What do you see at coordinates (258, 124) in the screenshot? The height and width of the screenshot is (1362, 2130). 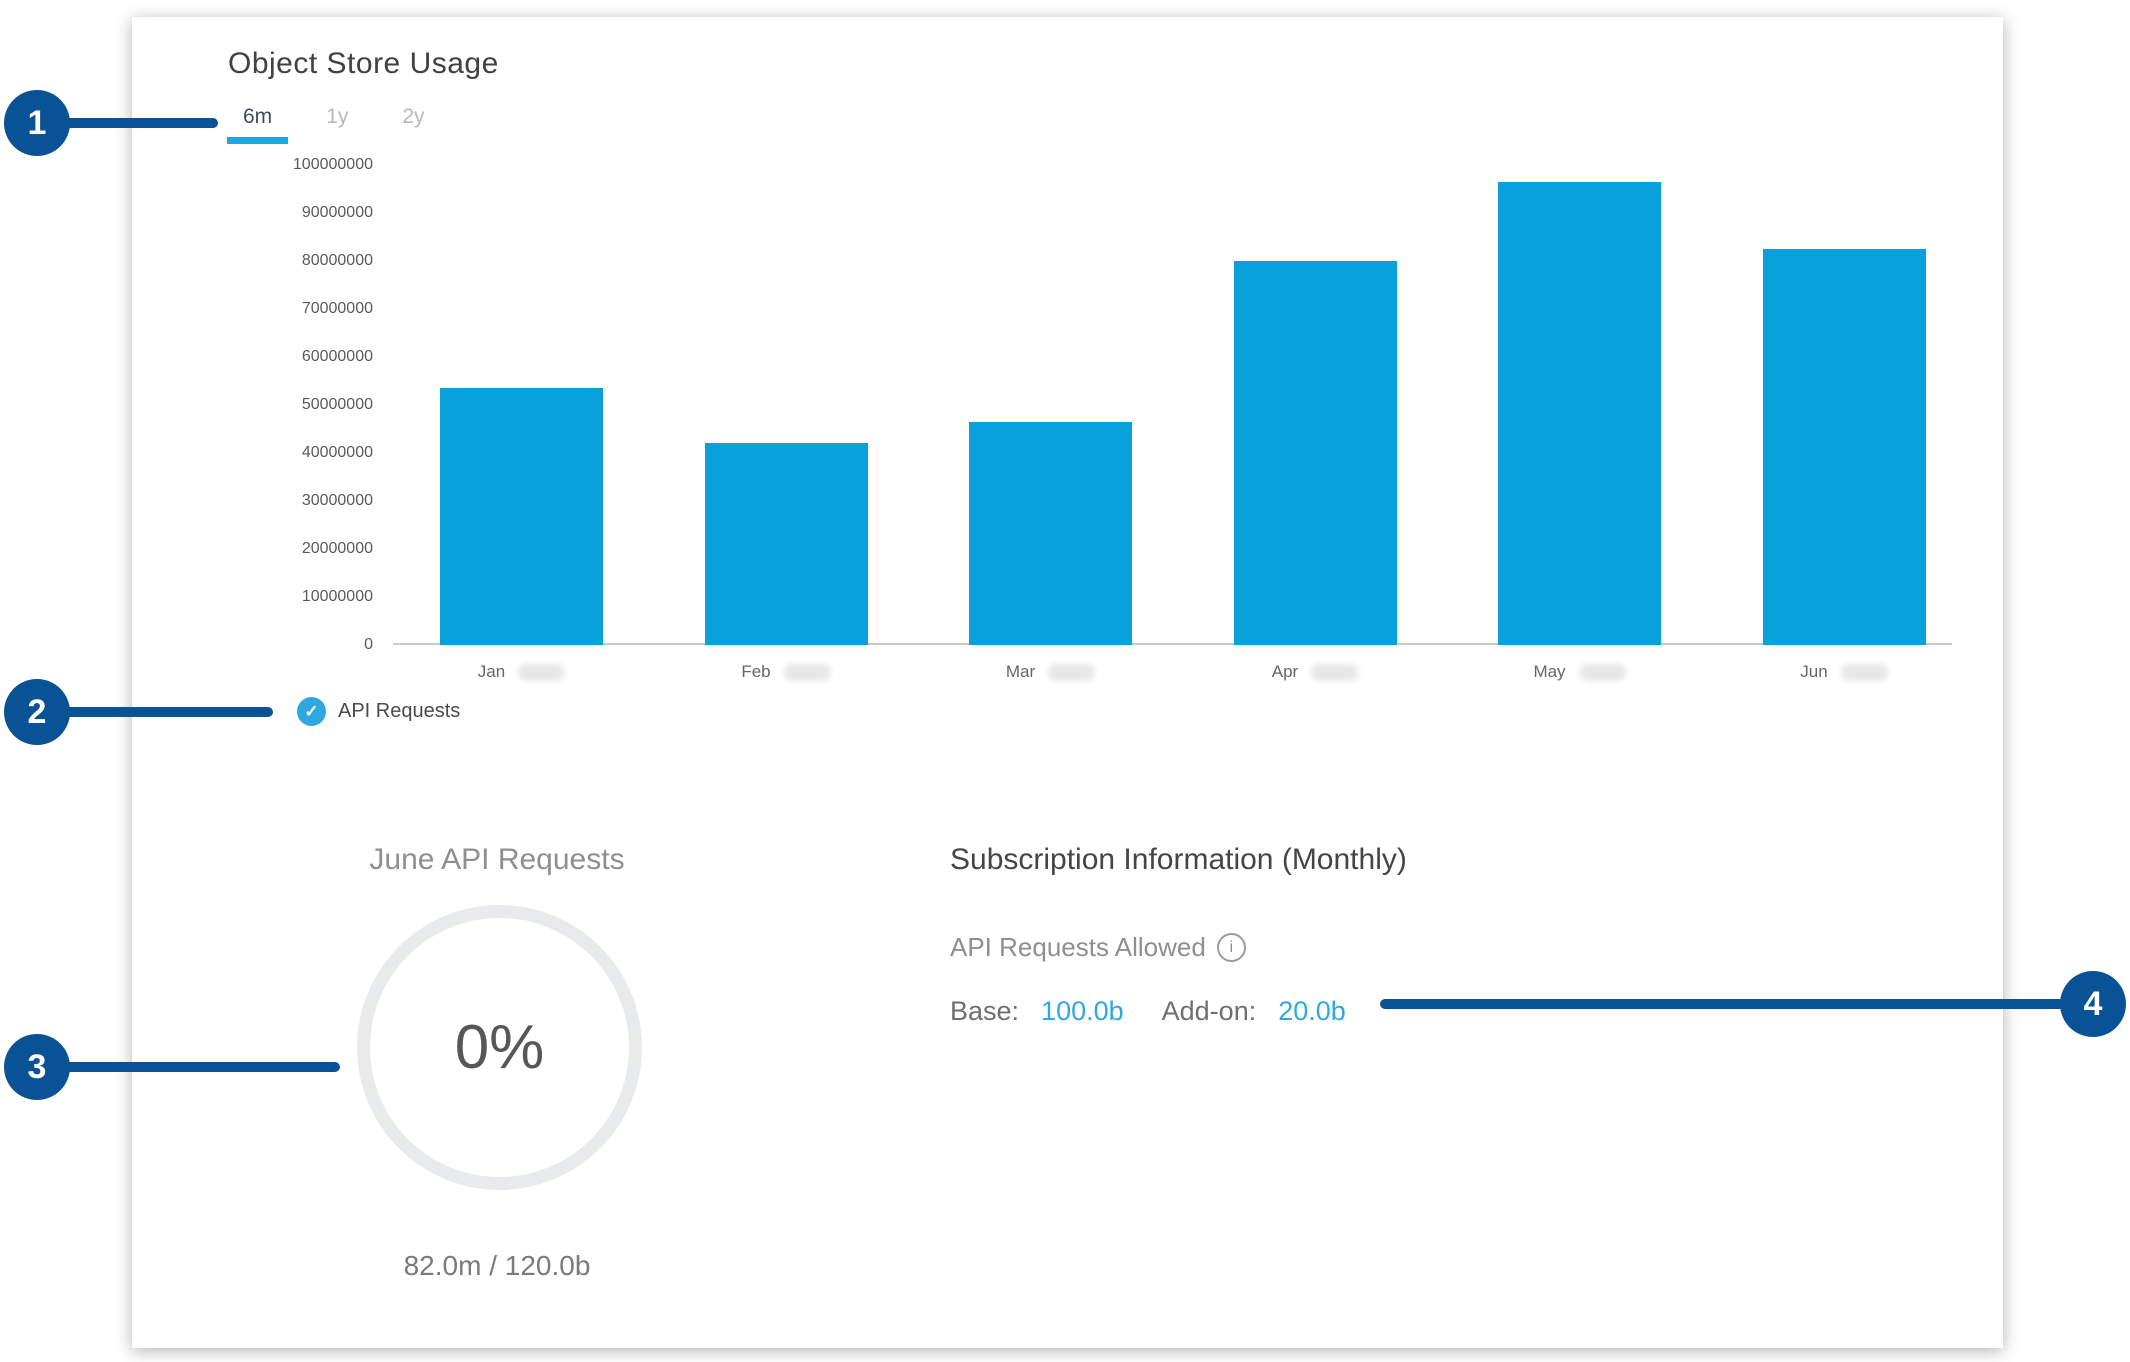 I see `tab-6m: 6m` at bounding box center [258, 124].